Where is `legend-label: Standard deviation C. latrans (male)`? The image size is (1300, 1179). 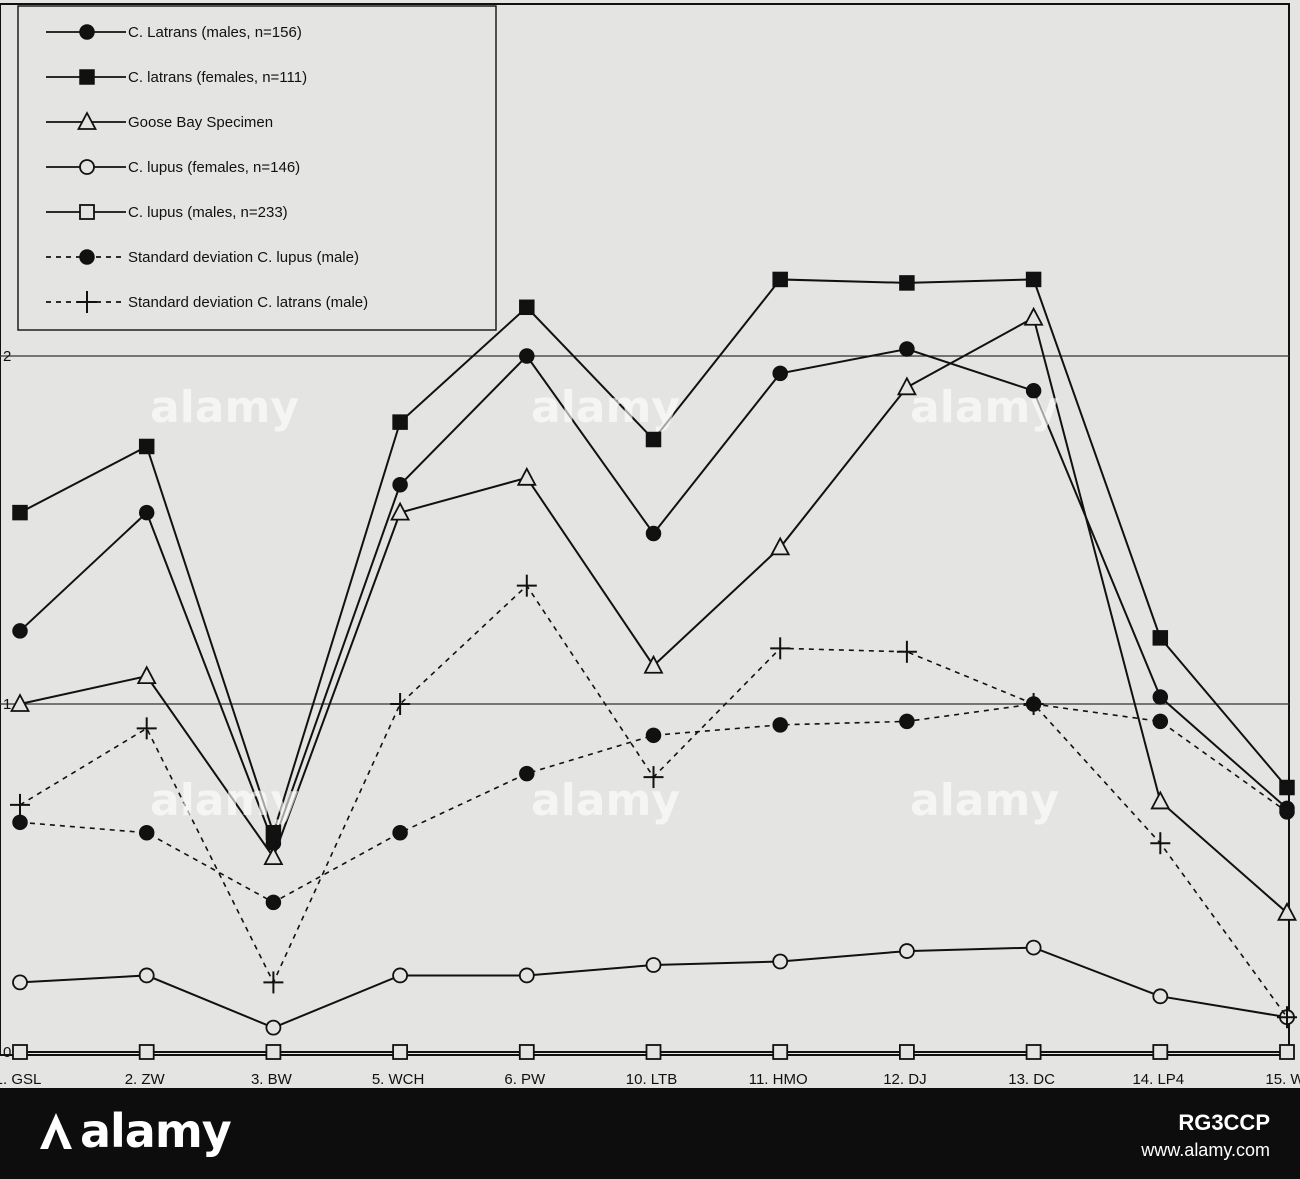 legend-label: Standard deviation C. latrans (male) is located at coordinates (248, 302).